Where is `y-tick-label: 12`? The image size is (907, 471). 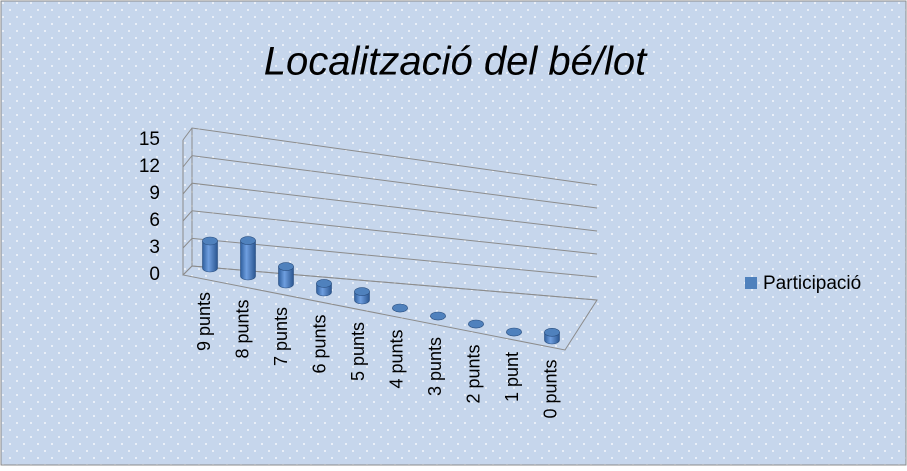
y-tick-label: 12 is located at coordinates (149, 166).